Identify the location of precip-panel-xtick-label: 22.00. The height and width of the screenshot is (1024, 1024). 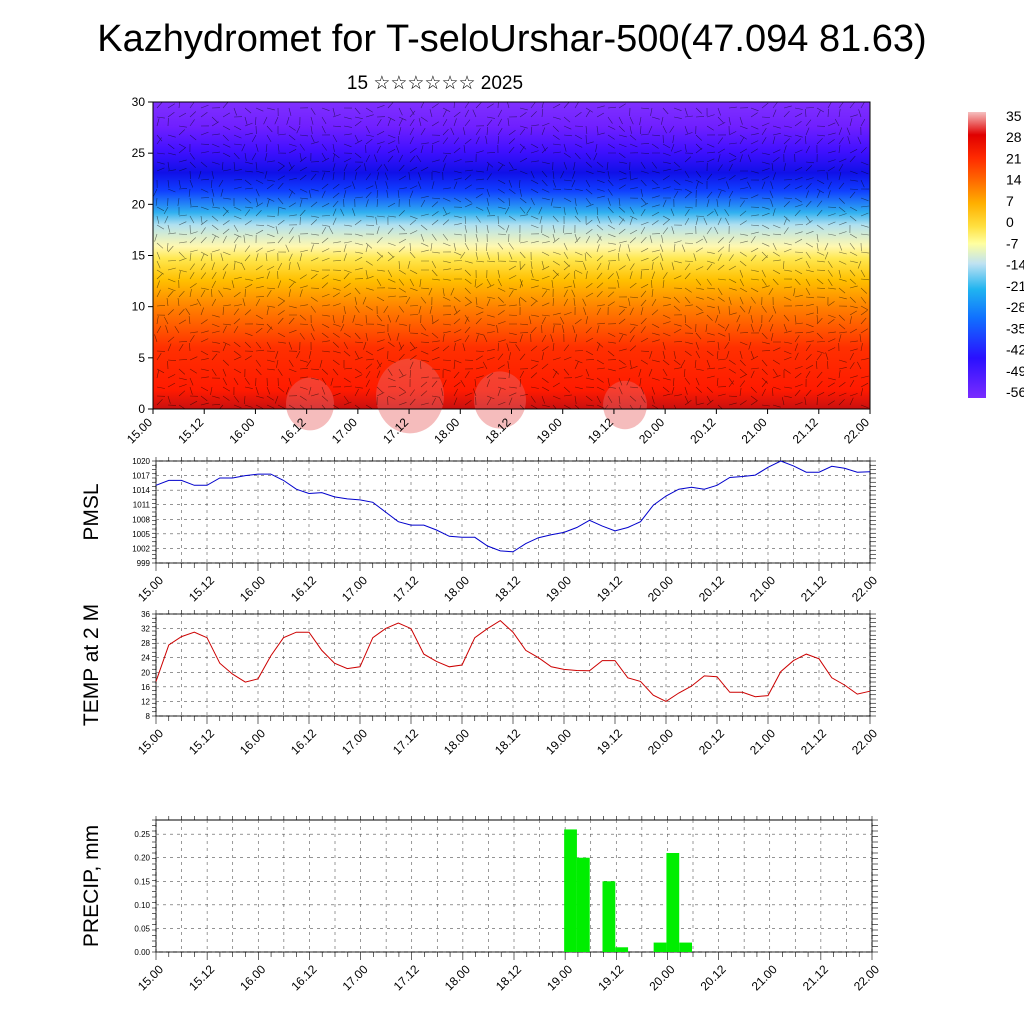
(866, 977).